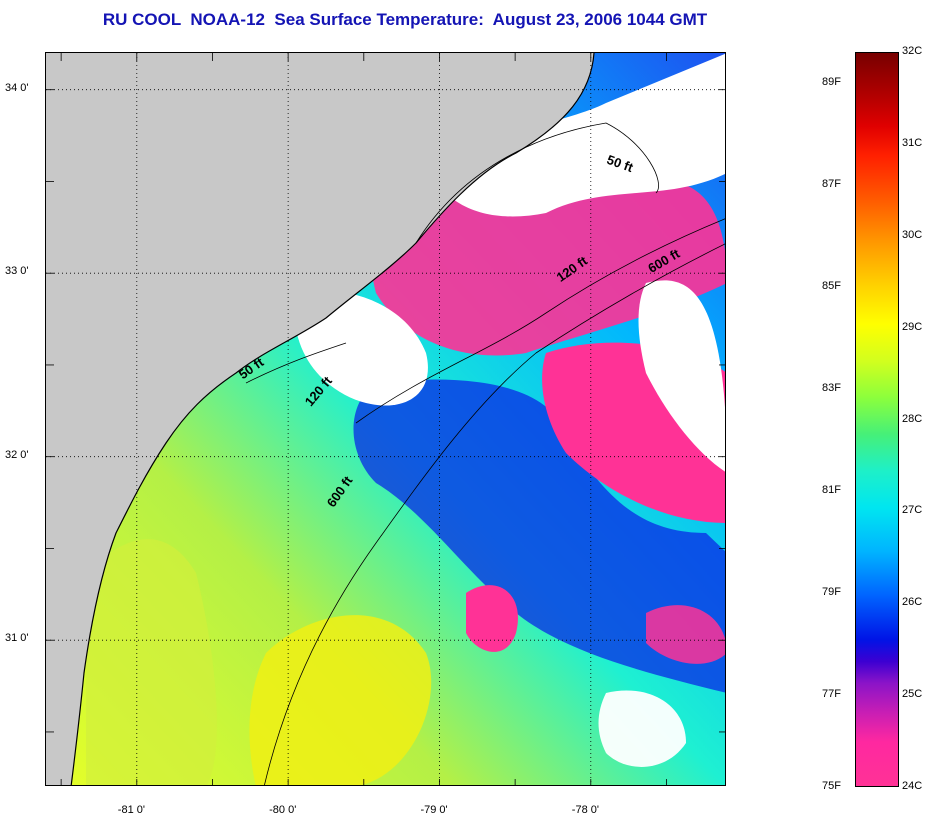 This screenshot has height=817, width=936. Describe the element at coordinates (685, 634) in the screenshot. I see `cold-patch-east` at that location.